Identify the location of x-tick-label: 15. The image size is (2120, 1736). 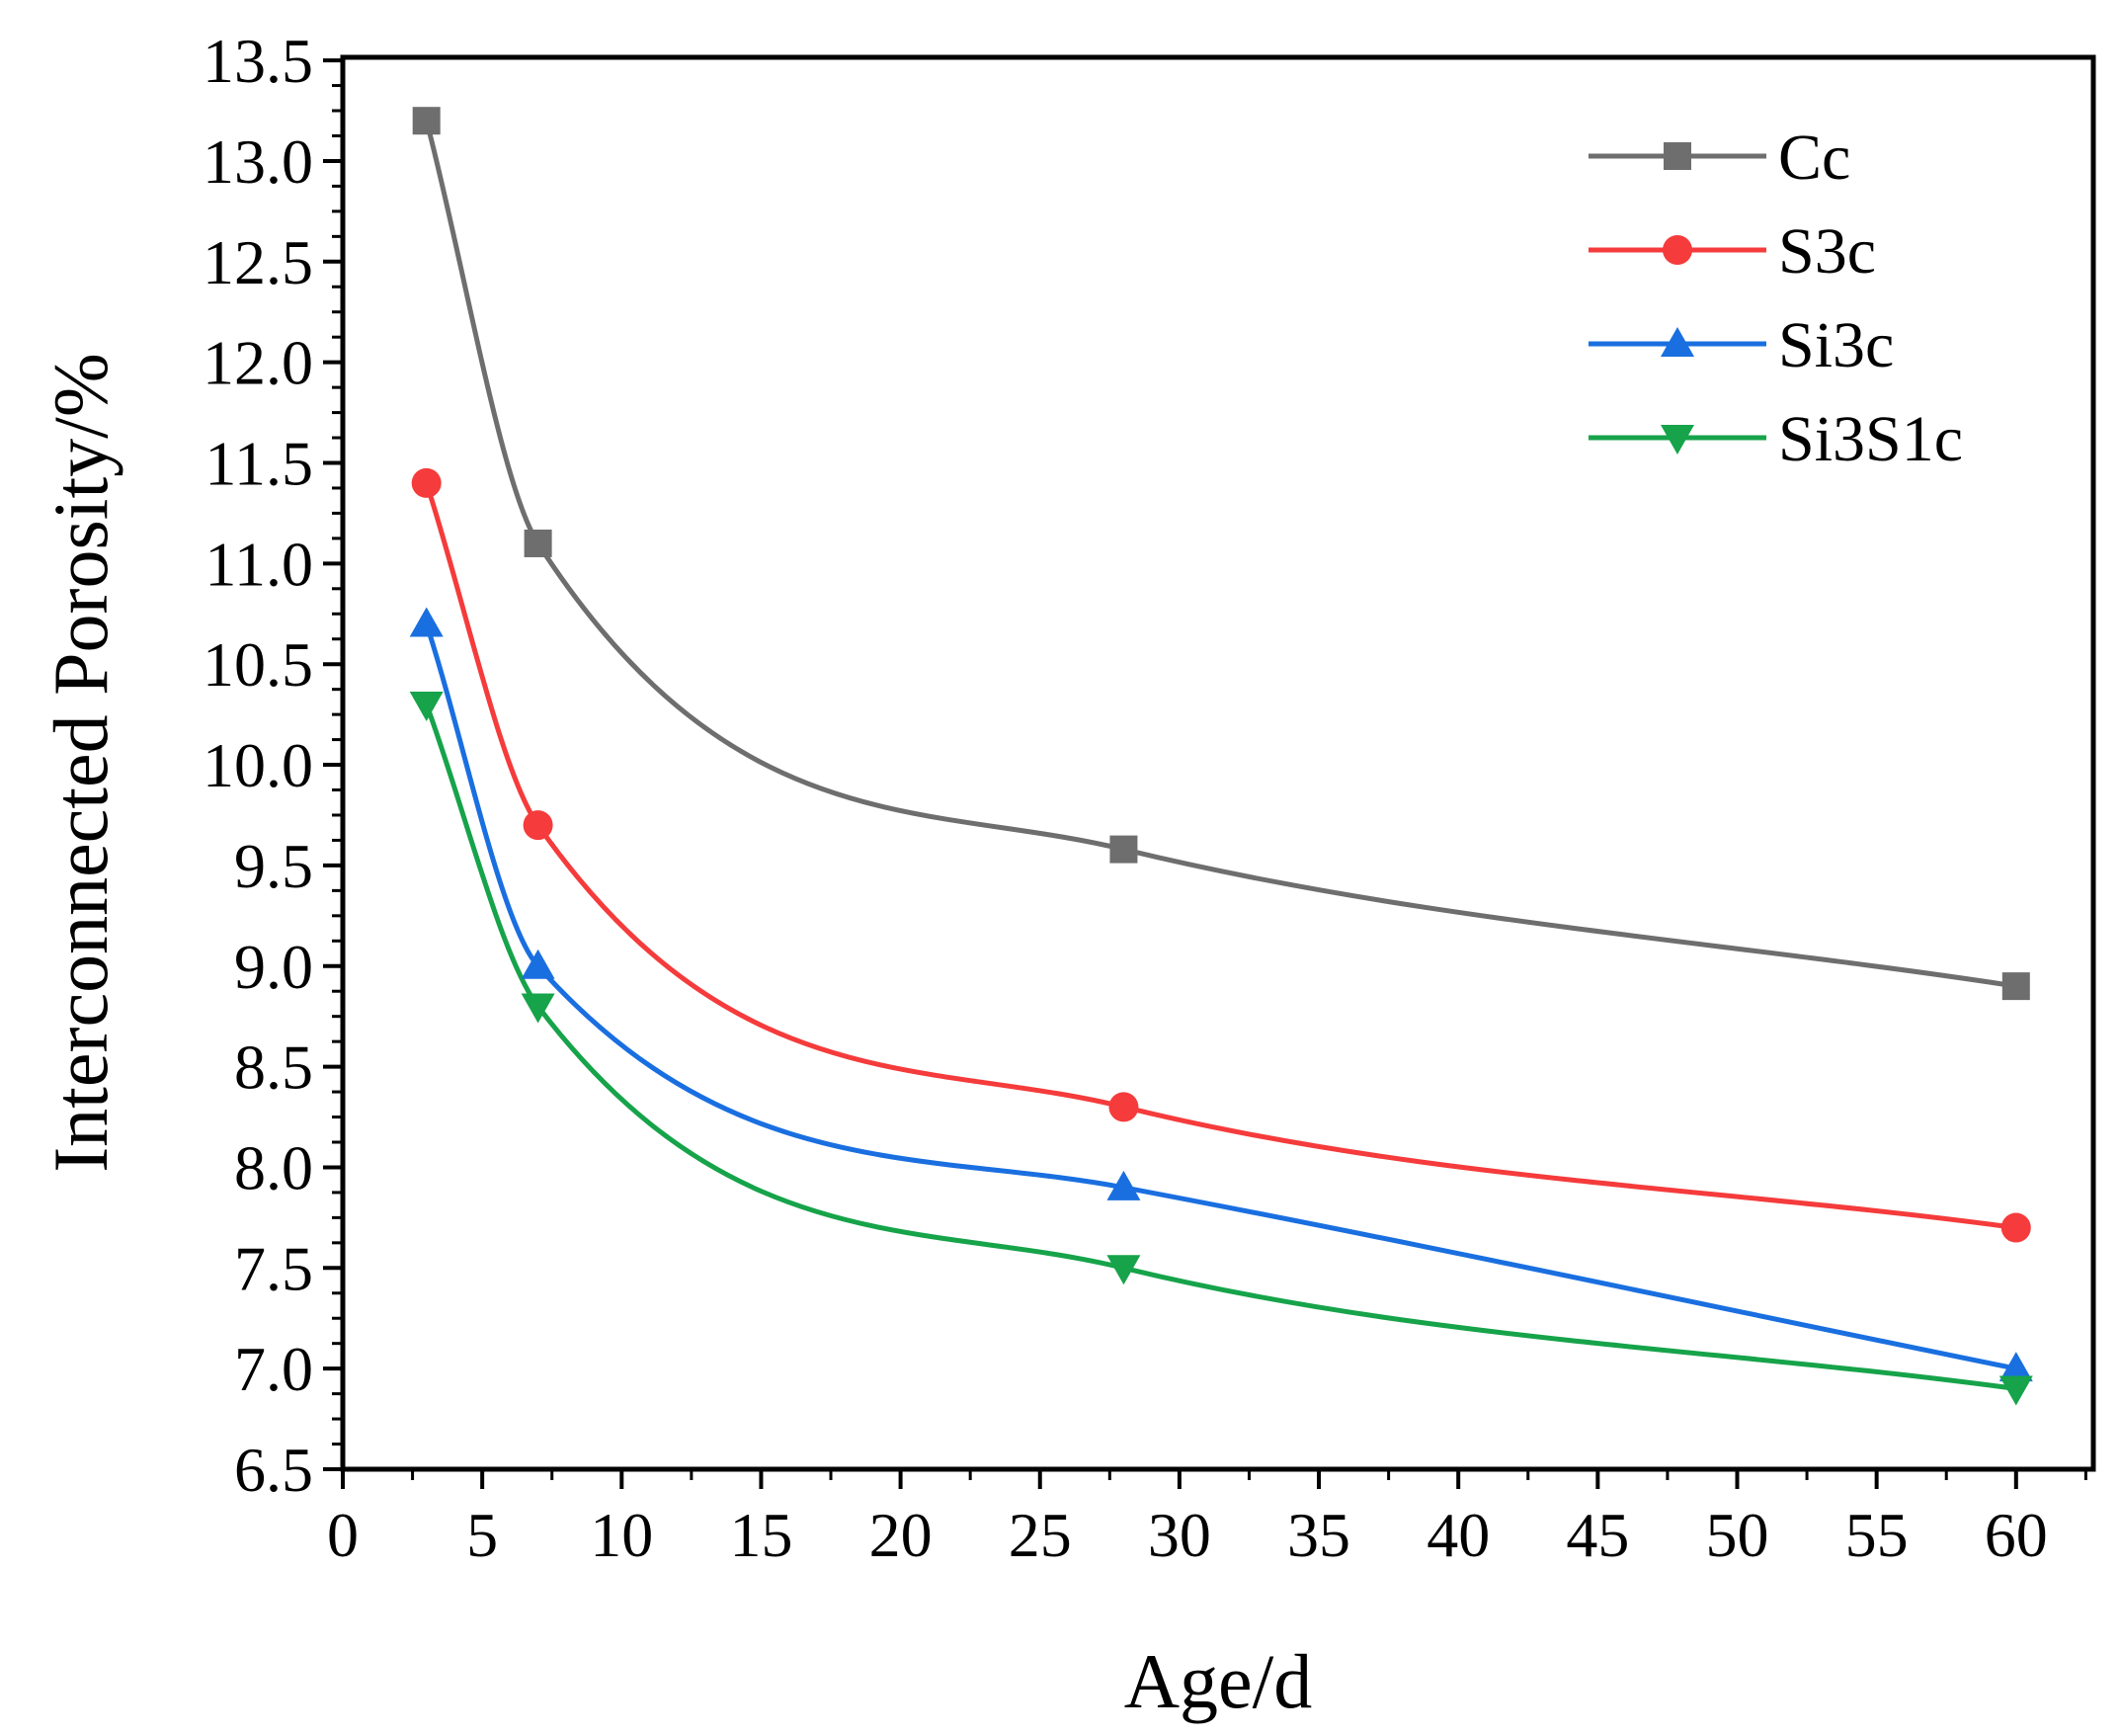
(760, 1535).